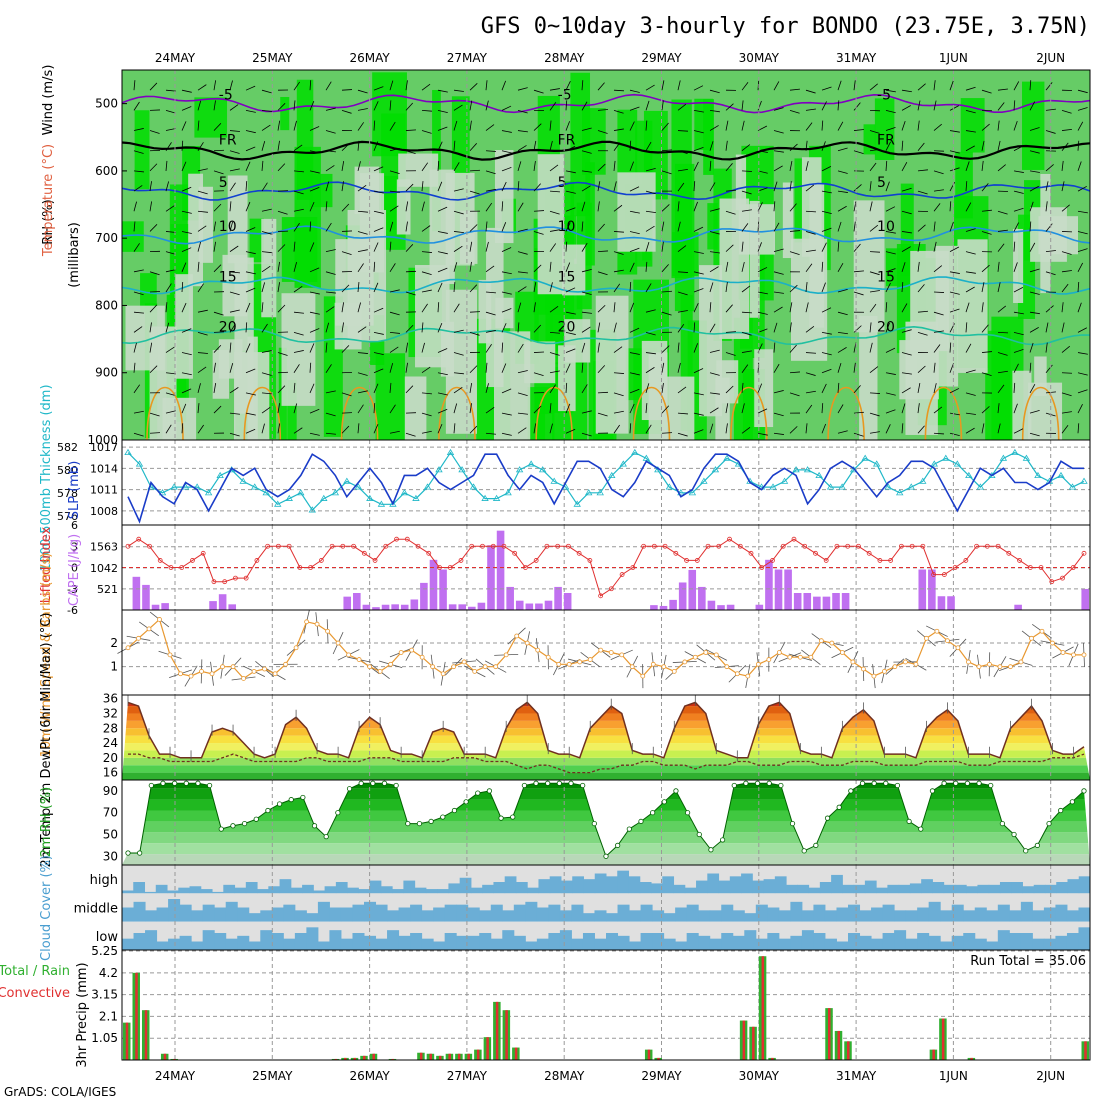 This screenshot has height=1100, width=1100. I want to click on top-date: 27MAY, so click(467, 58).